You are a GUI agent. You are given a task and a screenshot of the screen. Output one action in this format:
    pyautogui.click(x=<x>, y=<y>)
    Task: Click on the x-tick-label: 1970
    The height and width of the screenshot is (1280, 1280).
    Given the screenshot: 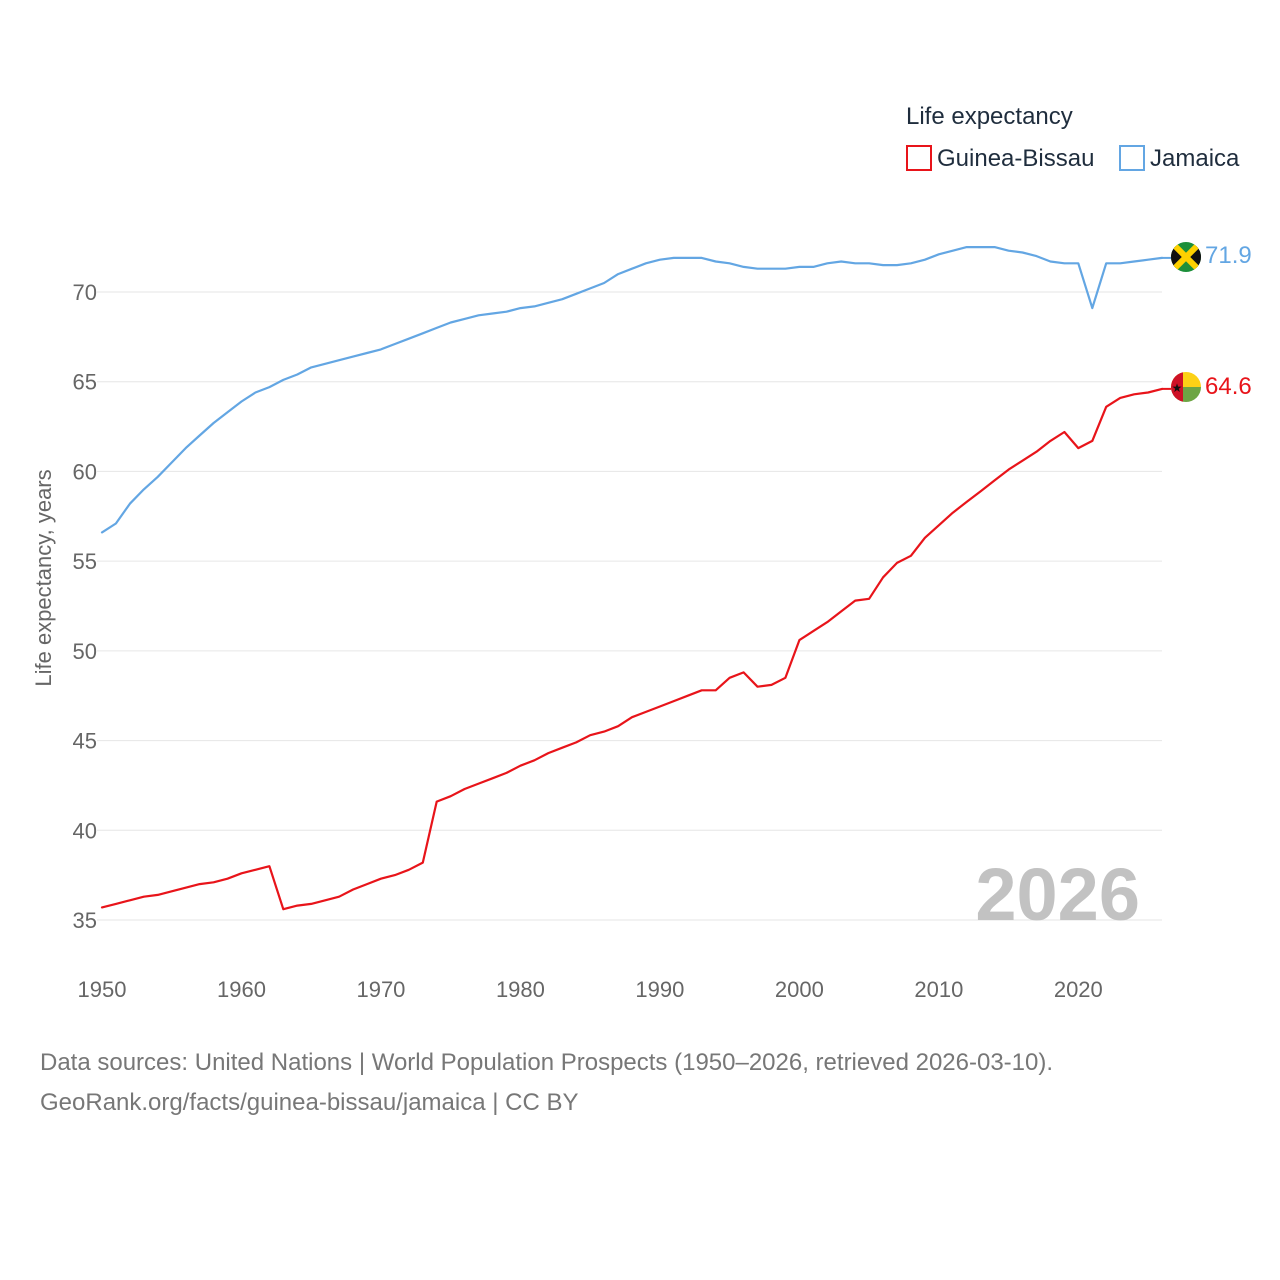 What is the action you would take?
    pyautogui.click(x=380, y=989)
    